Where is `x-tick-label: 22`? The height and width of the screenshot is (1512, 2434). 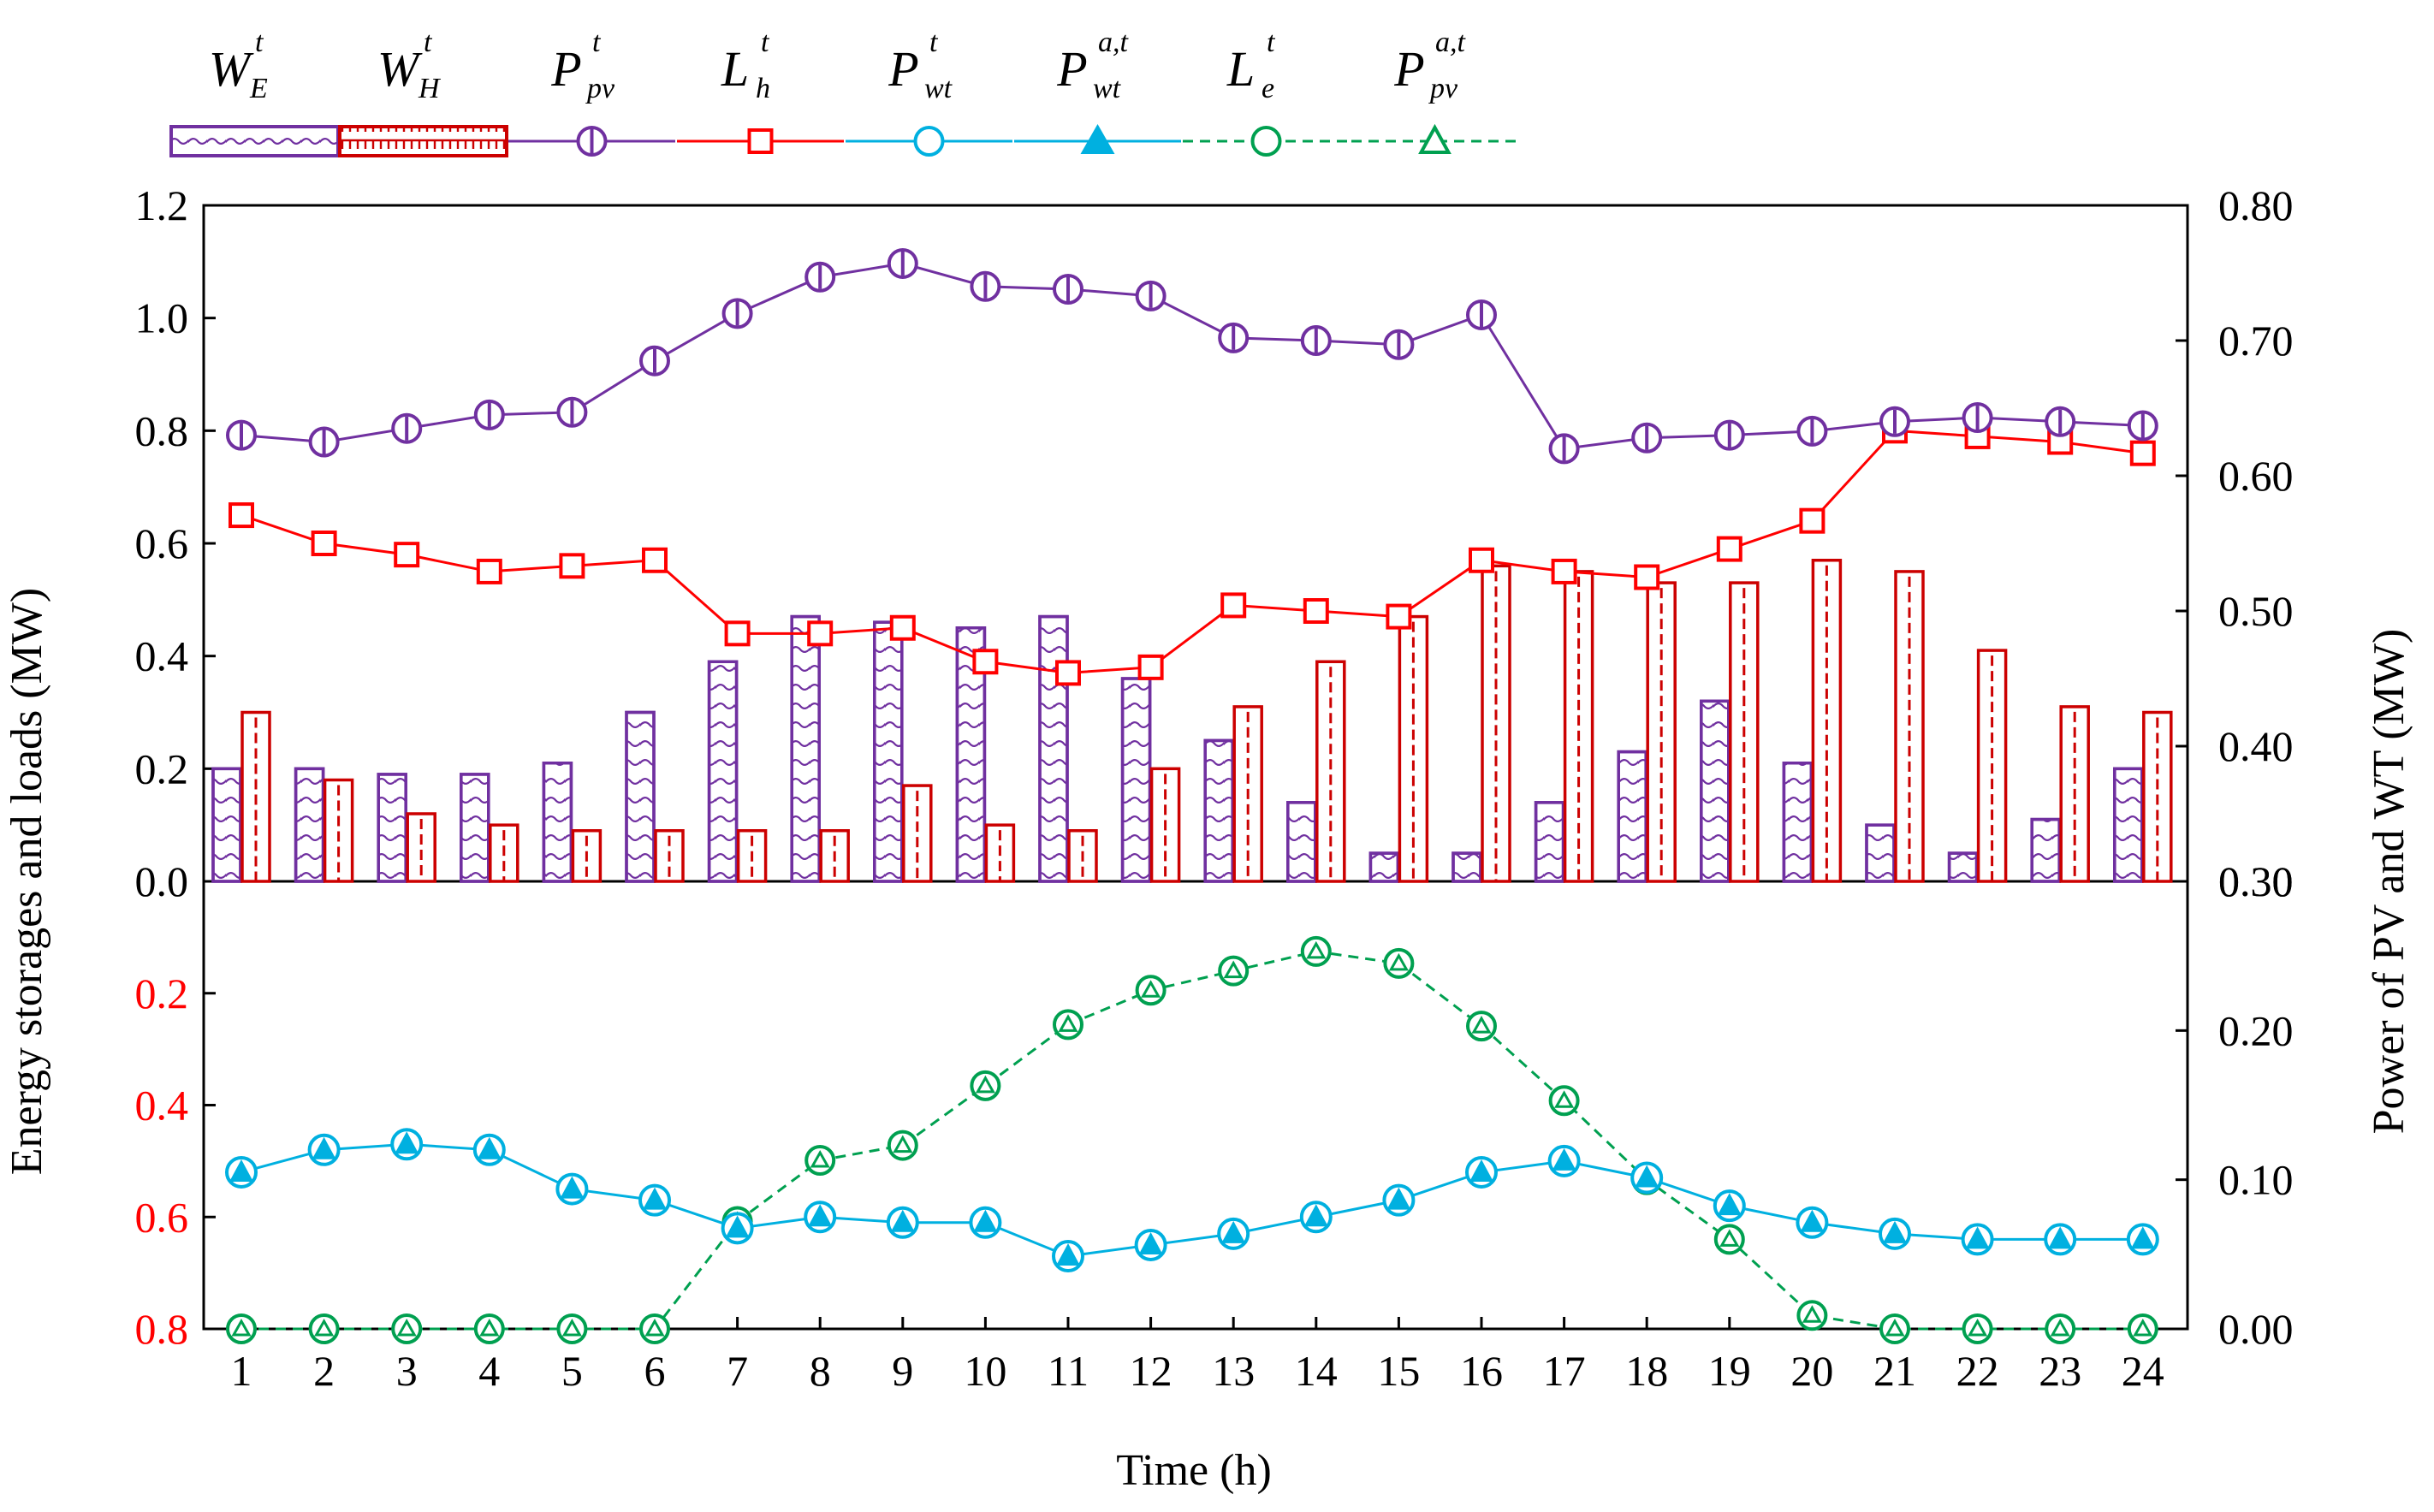
x-tick-label: 22 is located at coordinates (1977, 1371).